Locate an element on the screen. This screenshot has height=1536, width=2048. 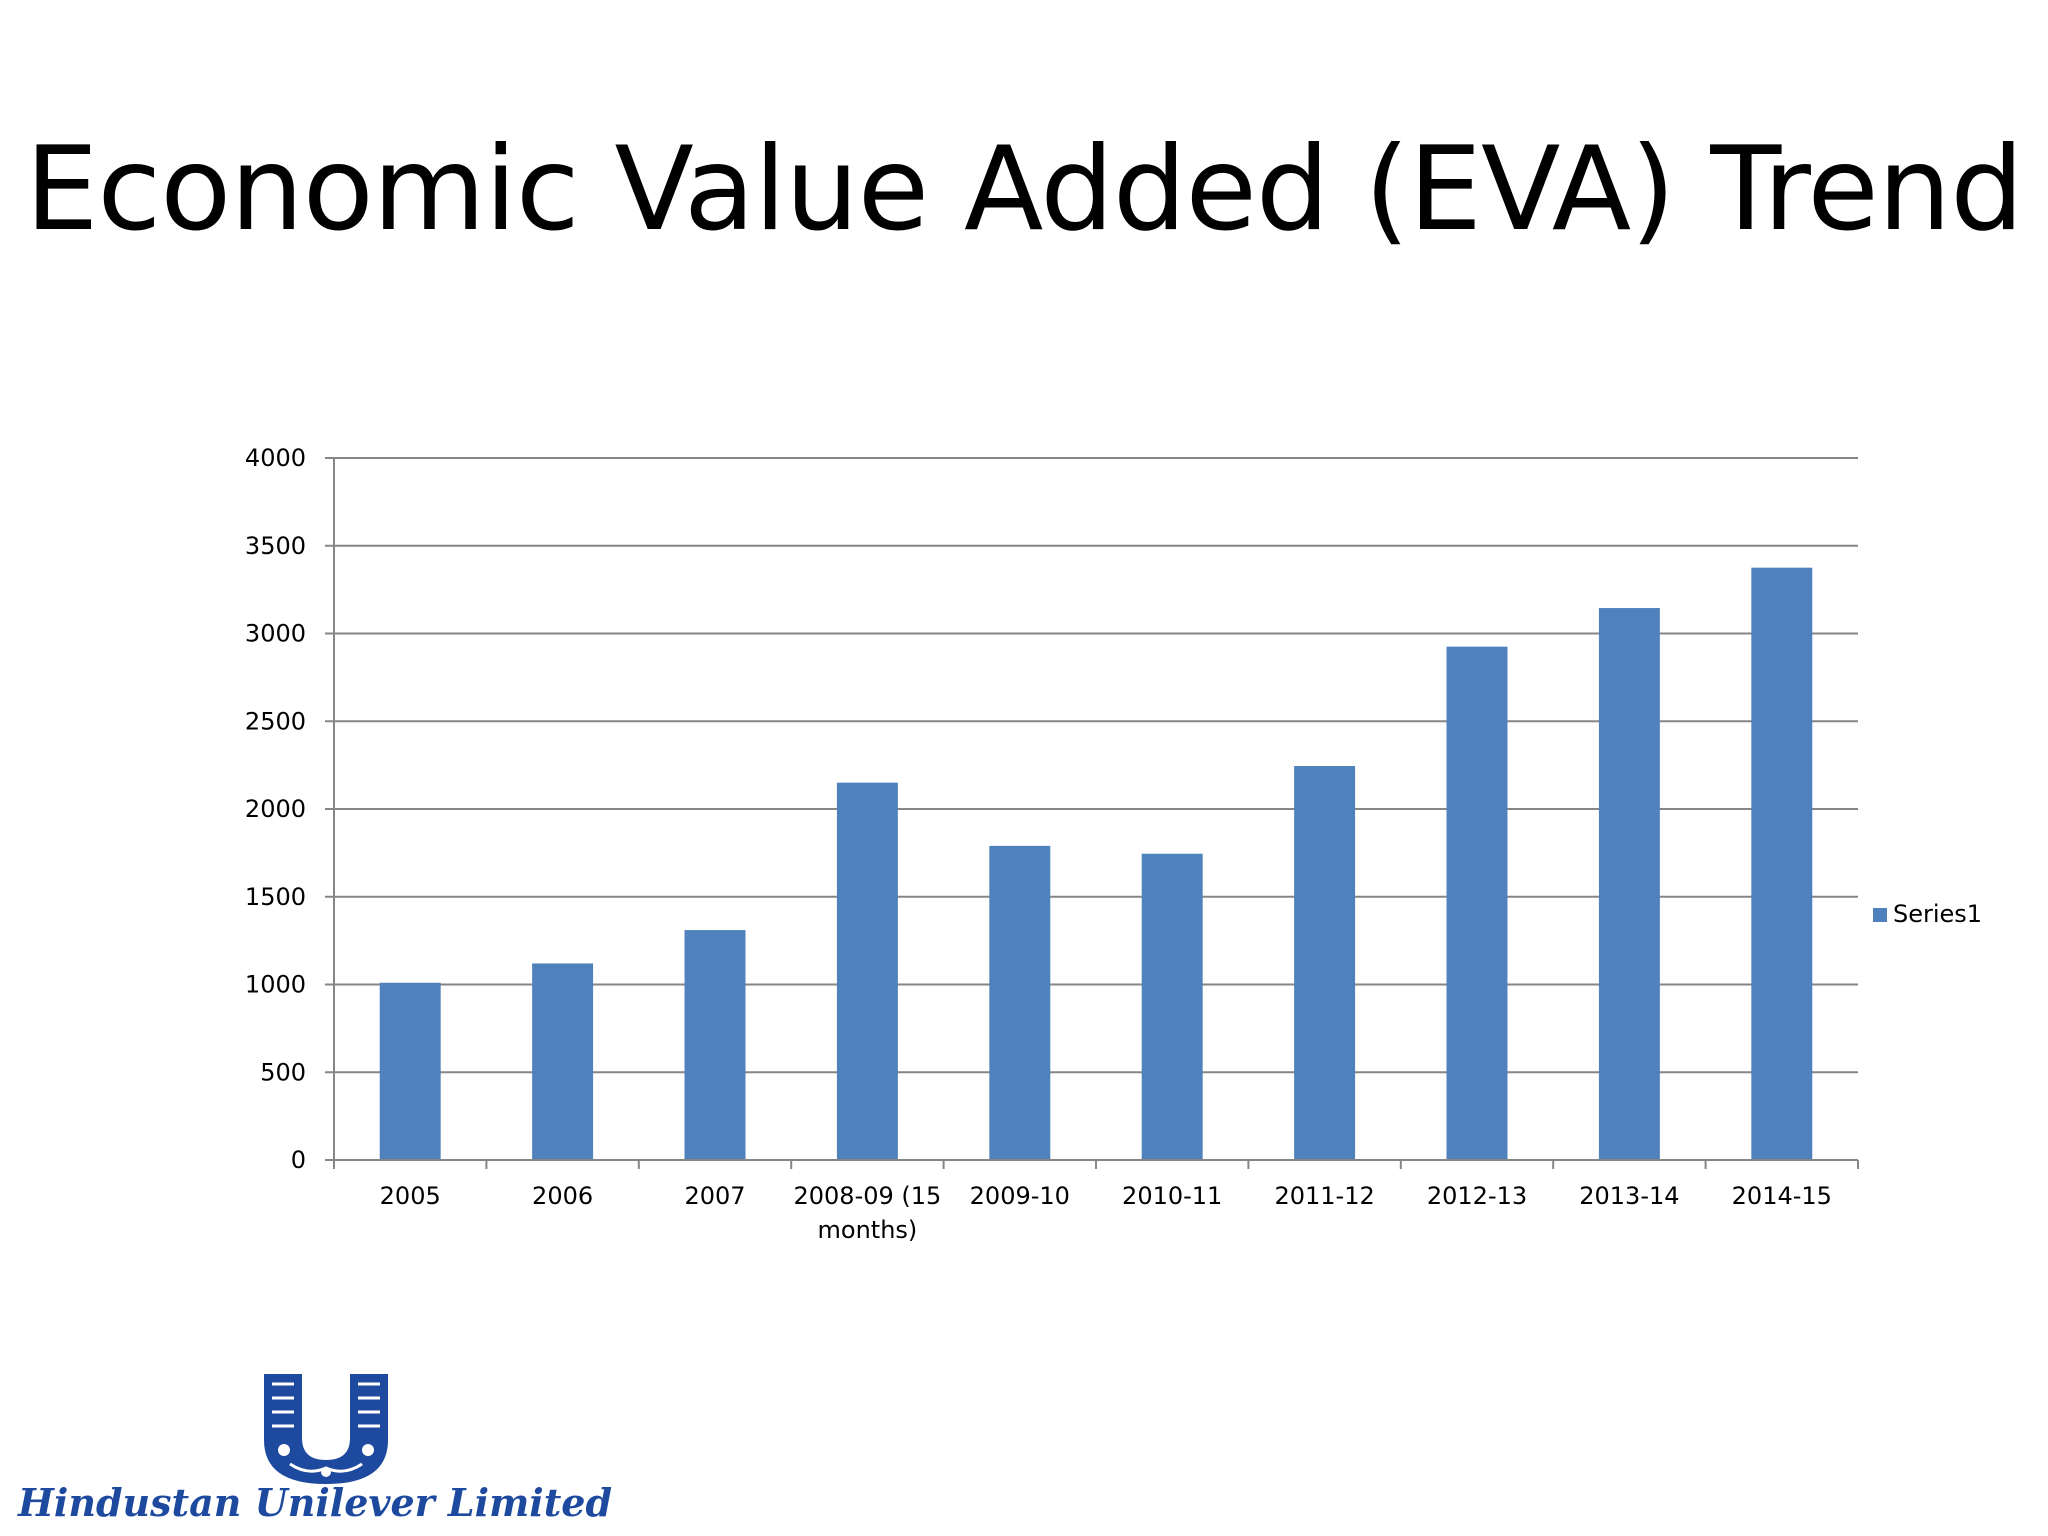
y-tick-label: 3000 is located at coordinates (275, 634).